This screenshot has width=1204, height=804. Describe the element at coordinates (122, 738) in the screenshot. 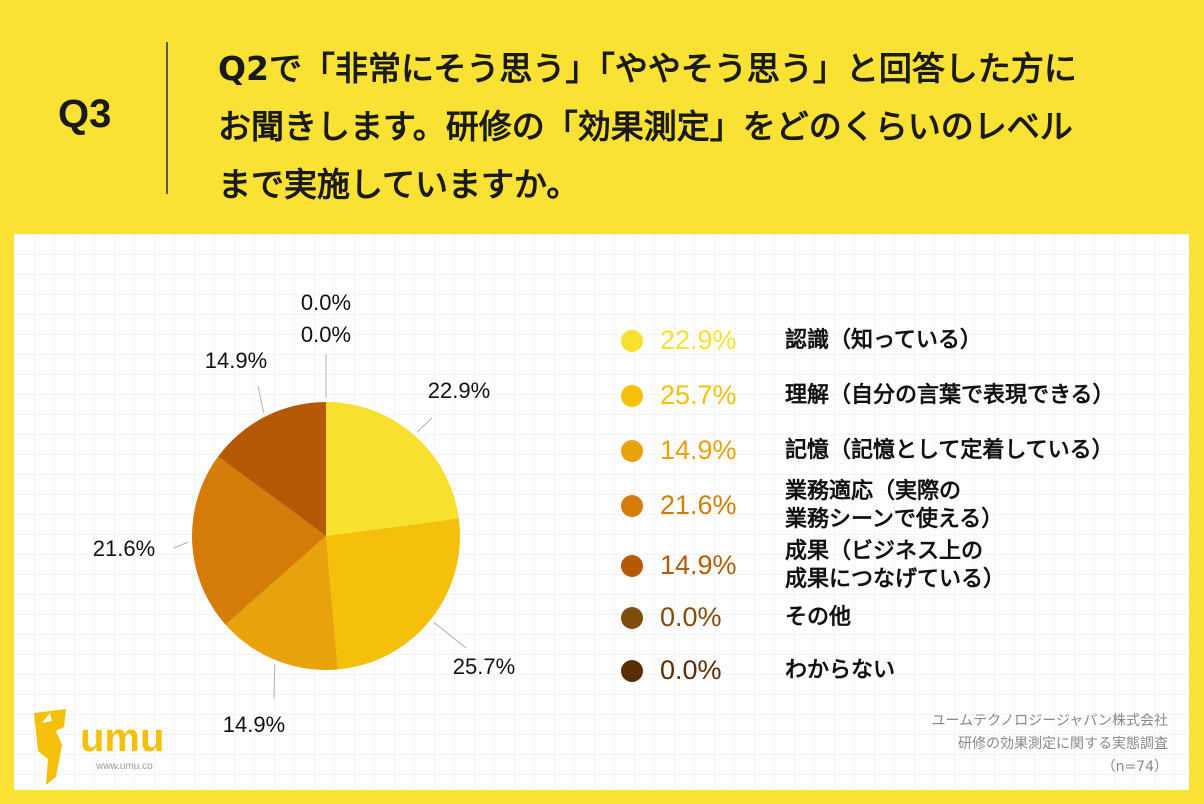

I see `svg-text: umu` at that location.